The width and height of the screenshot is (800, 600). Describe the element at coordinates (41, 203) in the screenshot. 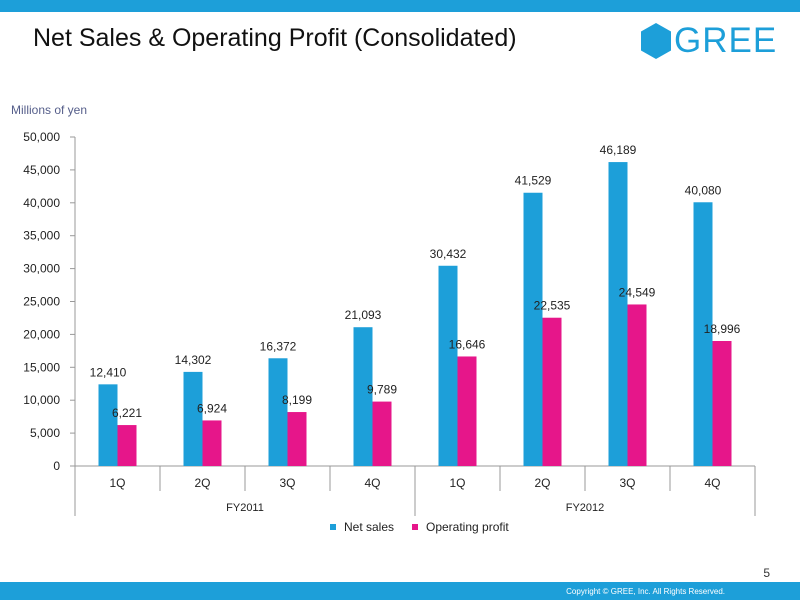

I see `y-tick-label: 40,000` at that location.